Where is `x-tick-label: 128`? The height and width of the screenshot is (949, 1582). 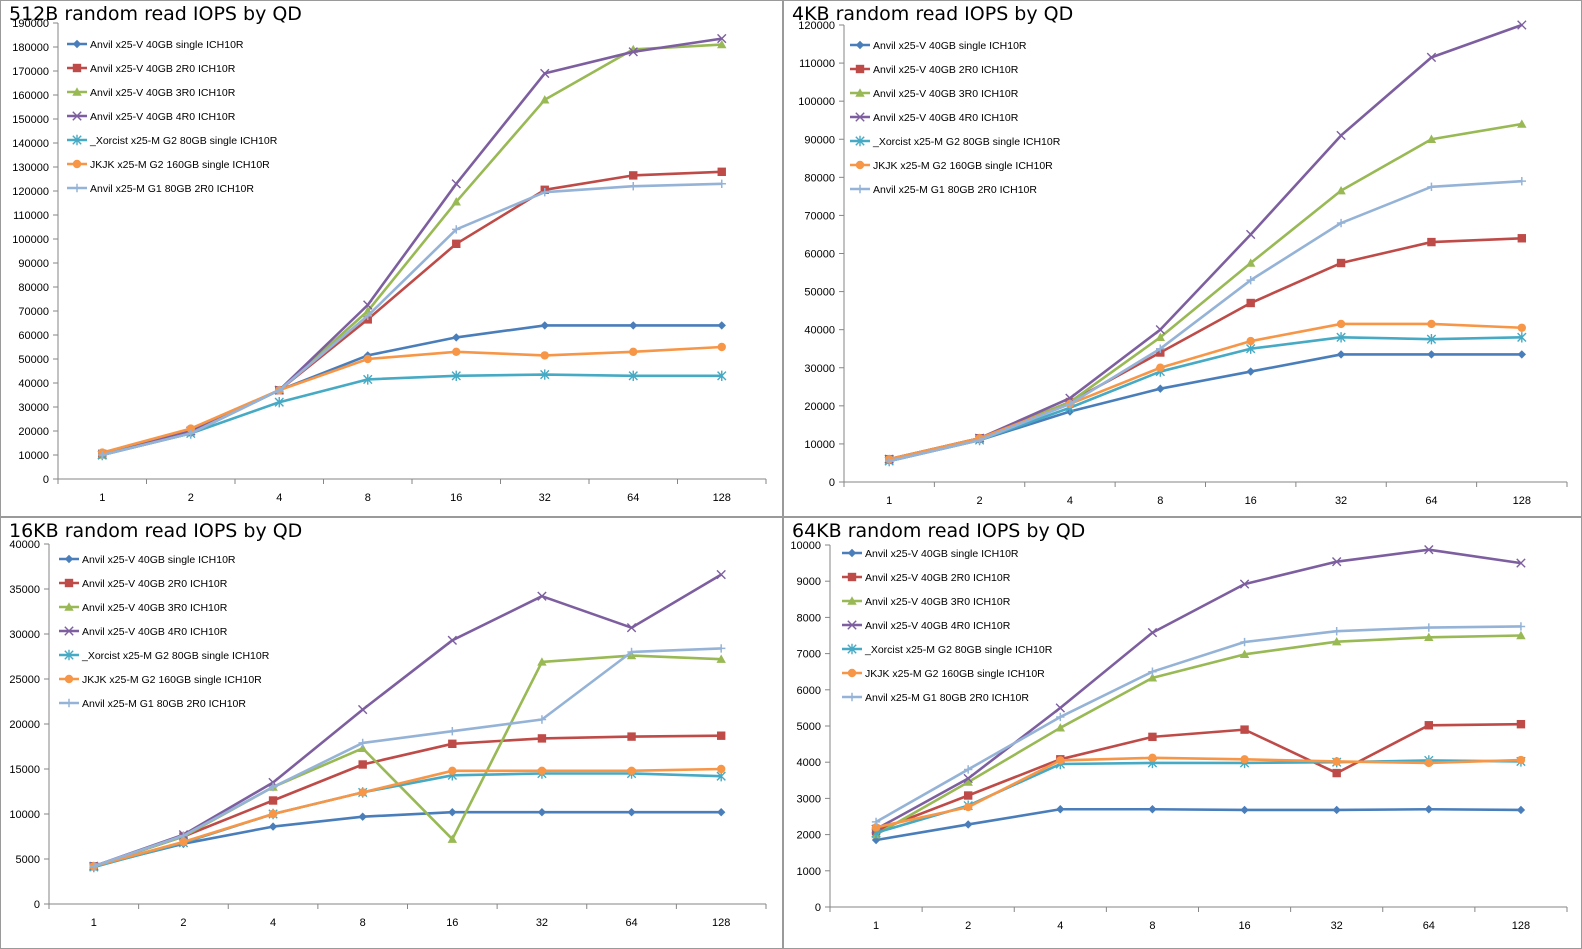 x-tick-label: 128 is located at coordinates (1522, 501).